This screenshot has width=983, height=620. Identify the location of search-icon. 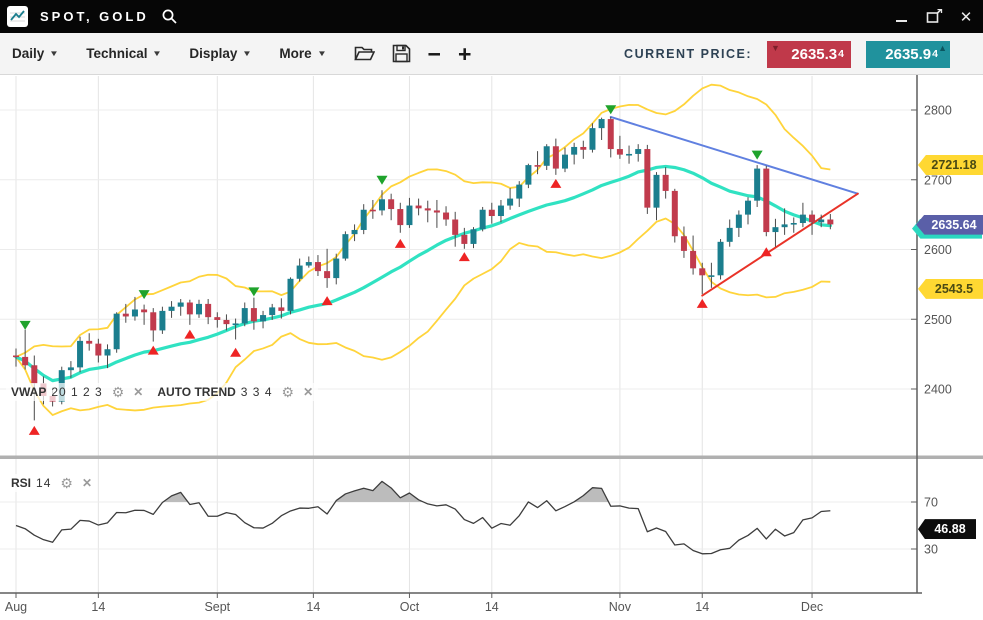
(169, 16).